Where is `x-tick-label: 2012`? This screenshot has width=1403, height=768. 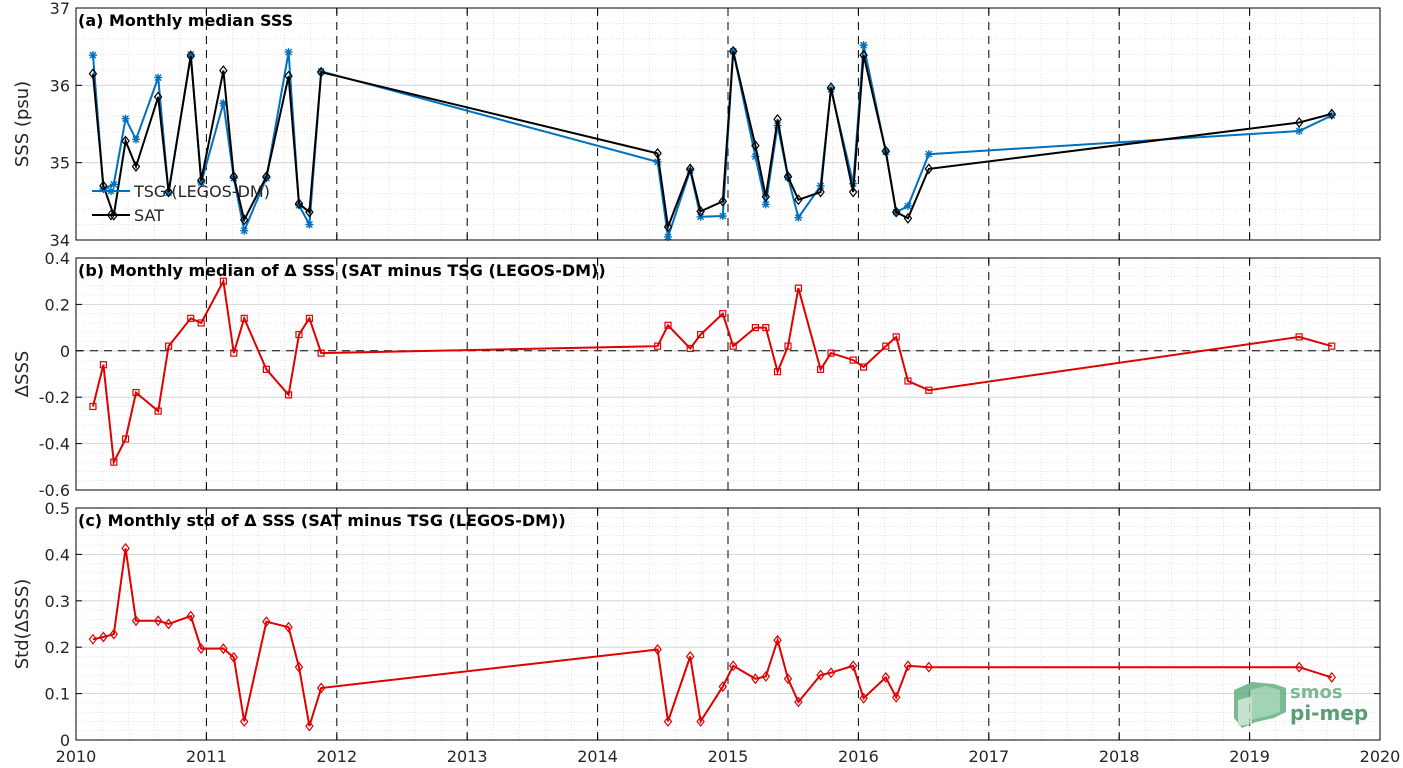 x-tick-label: 2012 is located at coordinates (336, 756).